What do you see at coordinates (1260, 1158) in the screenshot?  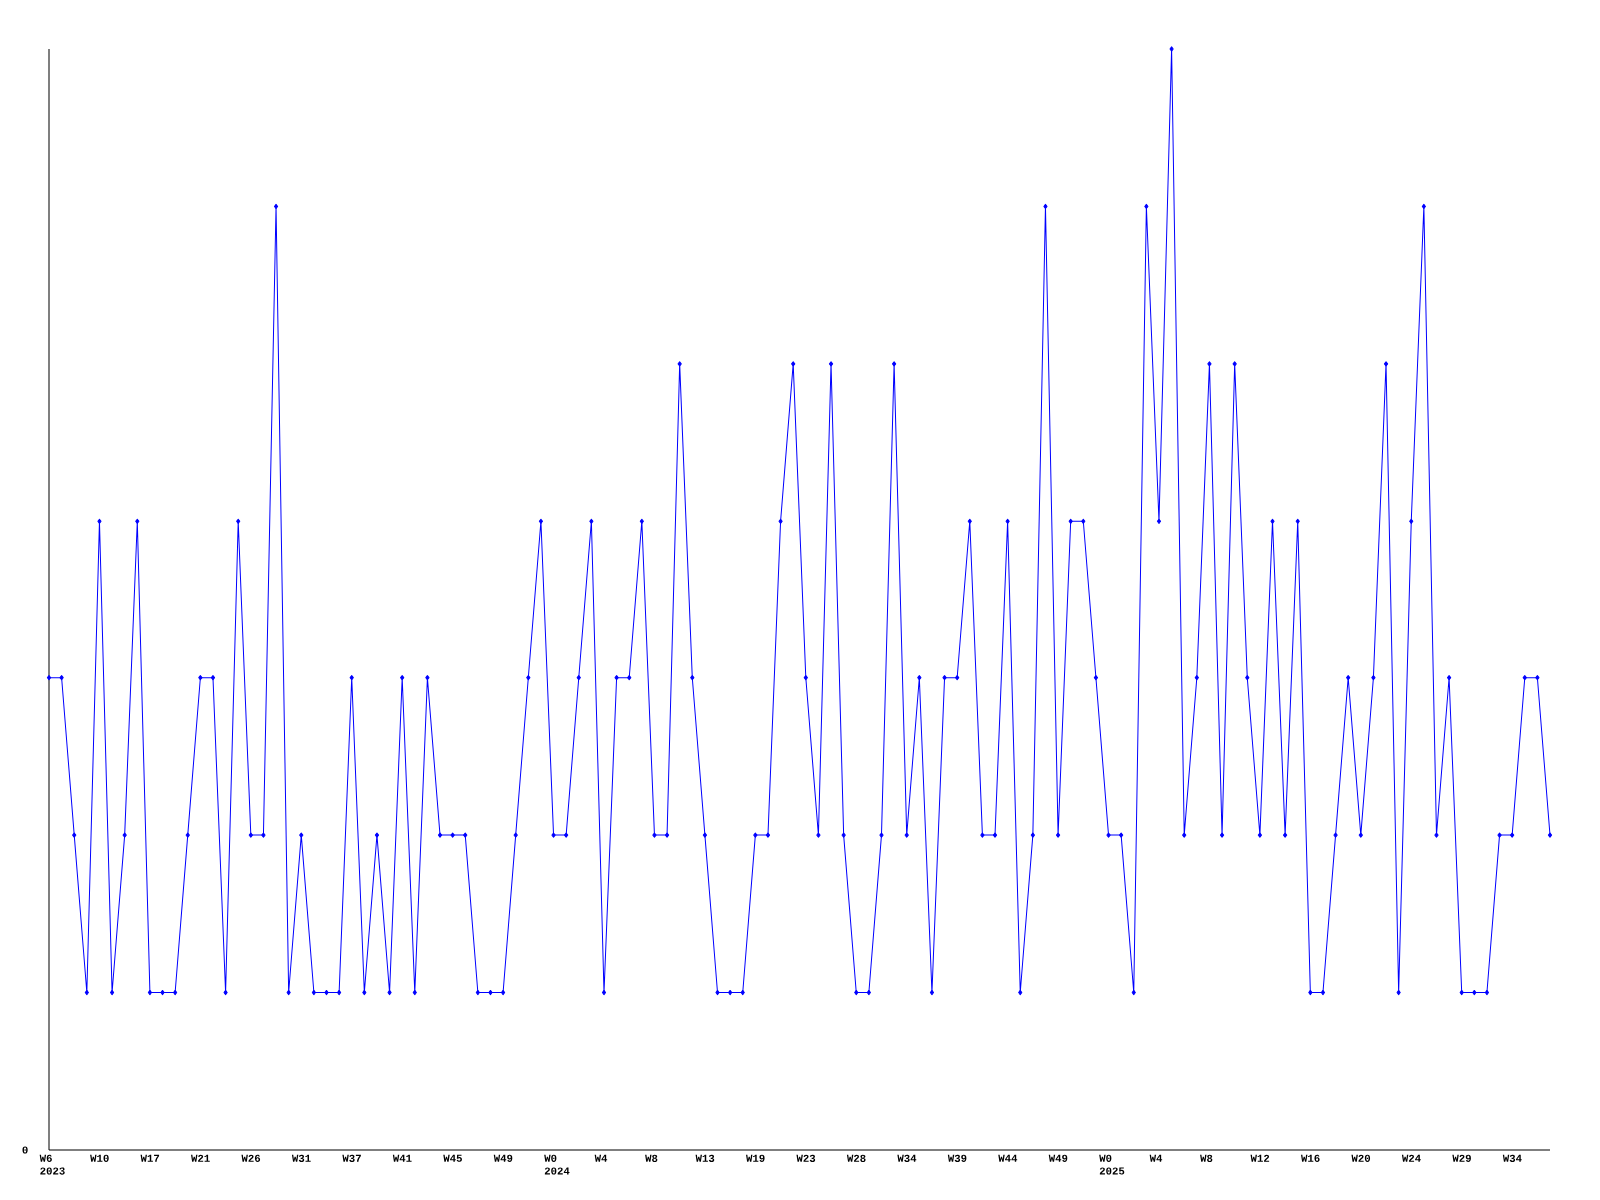 I see `x-tick-label: W12` at bounding box center [1260, 1158].